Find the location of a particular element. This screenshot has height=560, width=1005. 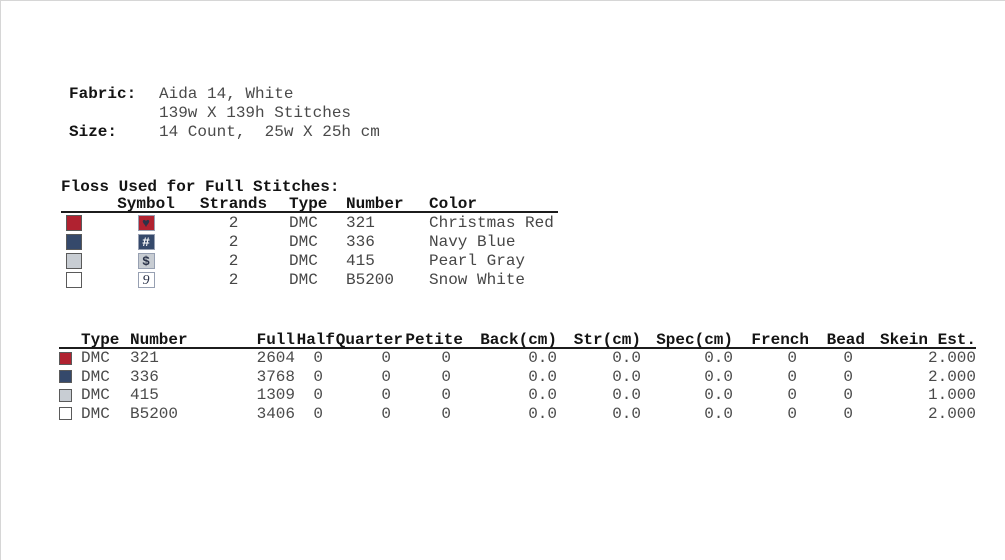

str-column-header: Str(cm) is located at coordinates (607, 339).